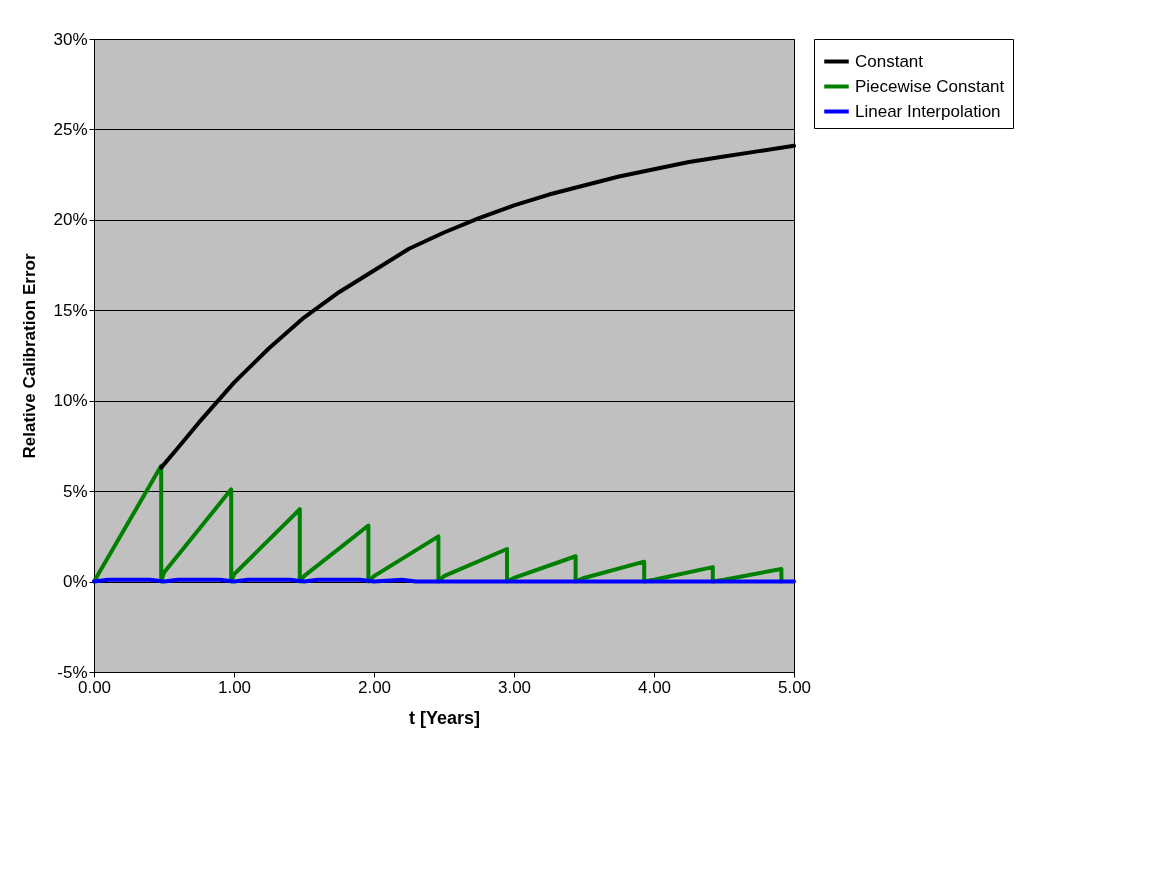 The image size is (1152, 869). Describe the element at coordinates (514, 687) in the screenshot. I see `x-tick-label: 3.00` at that location.